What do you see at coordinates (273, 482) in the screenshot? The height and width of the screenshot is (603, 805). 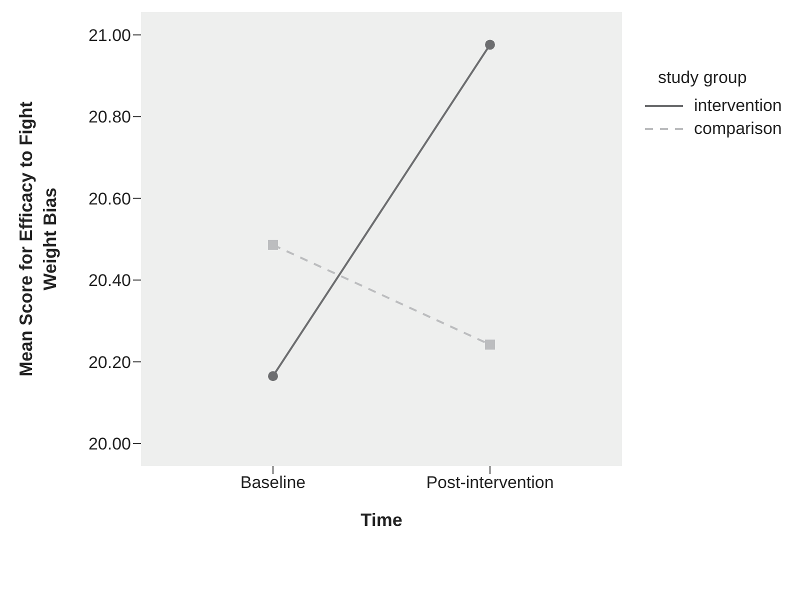 I see `x-tick-label: Baseline` at bounding box center [273, 482].